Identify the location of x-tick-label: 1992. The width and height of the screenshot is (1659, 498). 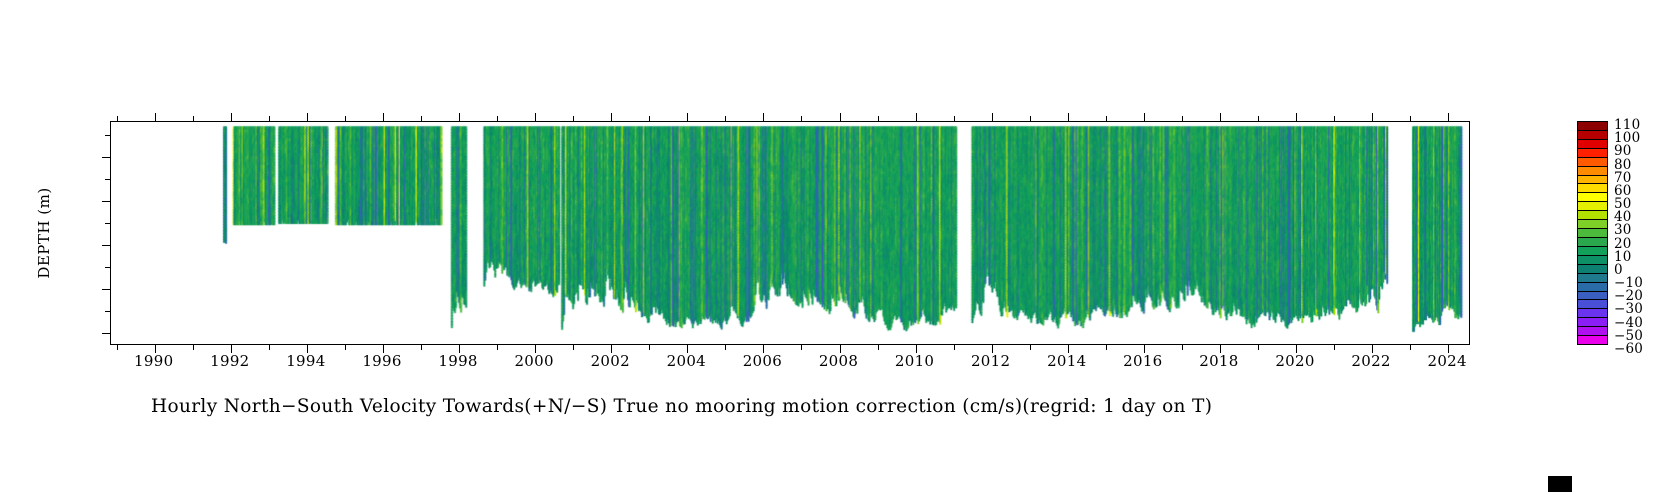
(230, 361).